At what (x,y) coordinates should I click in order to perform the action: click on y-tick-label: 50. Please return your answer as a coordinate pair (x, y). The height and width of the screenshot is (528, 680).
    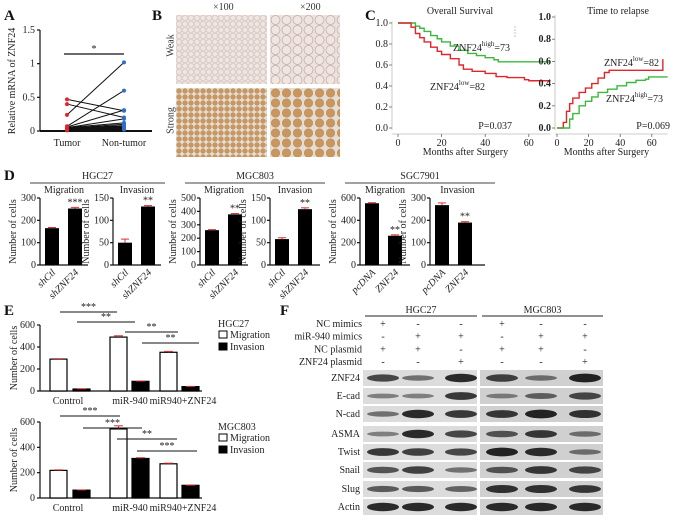
    Looking at the image, I should click on (261, 243).